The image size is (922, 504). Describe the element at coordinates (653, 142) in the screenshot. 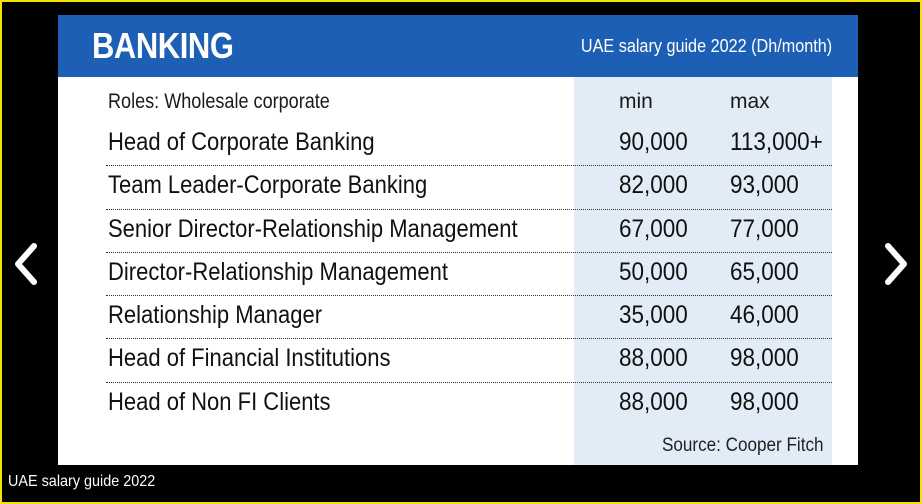

I see `row-min: 90,000` at that location.